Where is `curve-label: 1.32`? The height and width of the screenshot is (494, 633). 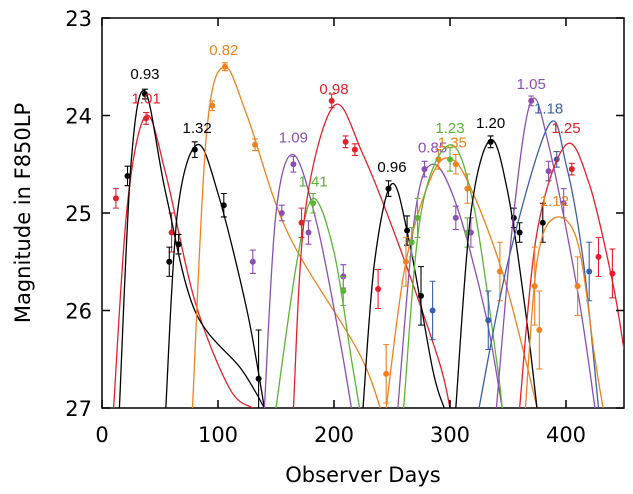 curve-label: 1.32 is located at coordinates (197, 128).